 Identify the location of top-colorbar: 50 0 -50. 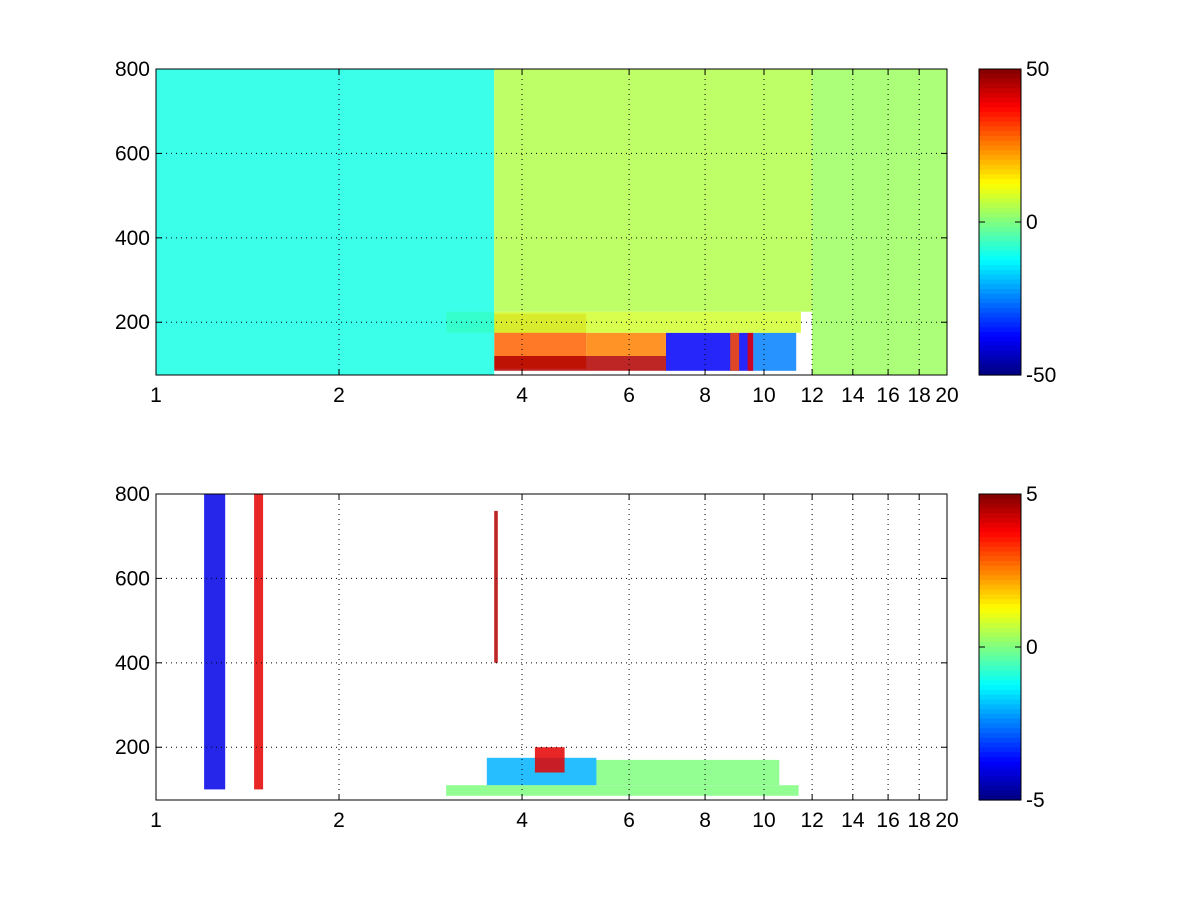
(1017, 222).